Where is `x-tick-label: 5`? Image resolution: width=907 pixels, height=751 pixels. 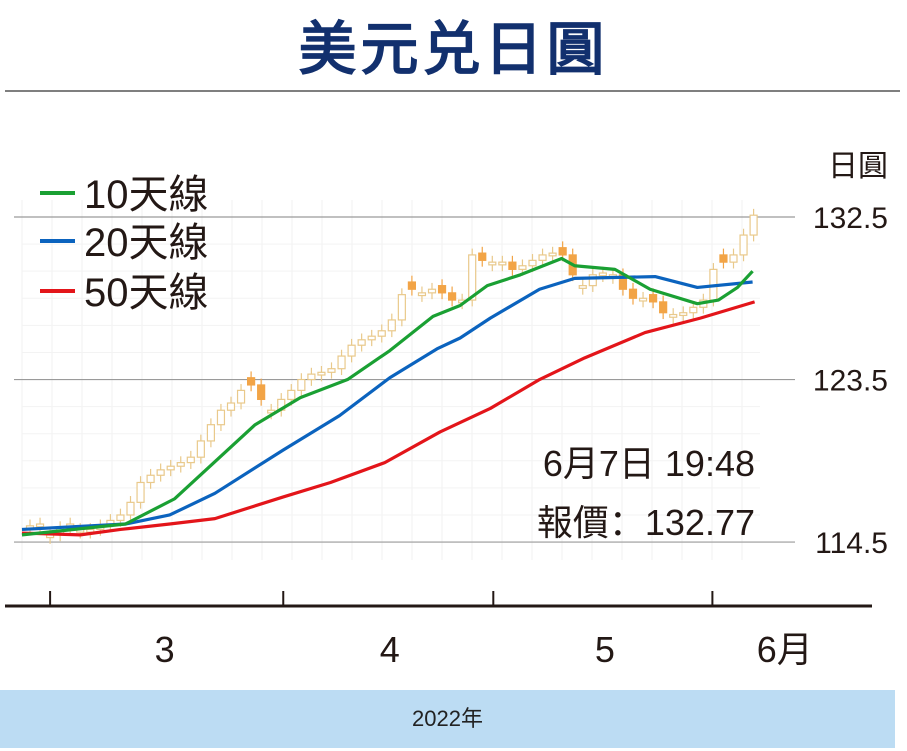 x-tick-label: 5 is located at coordinates (605, 649).